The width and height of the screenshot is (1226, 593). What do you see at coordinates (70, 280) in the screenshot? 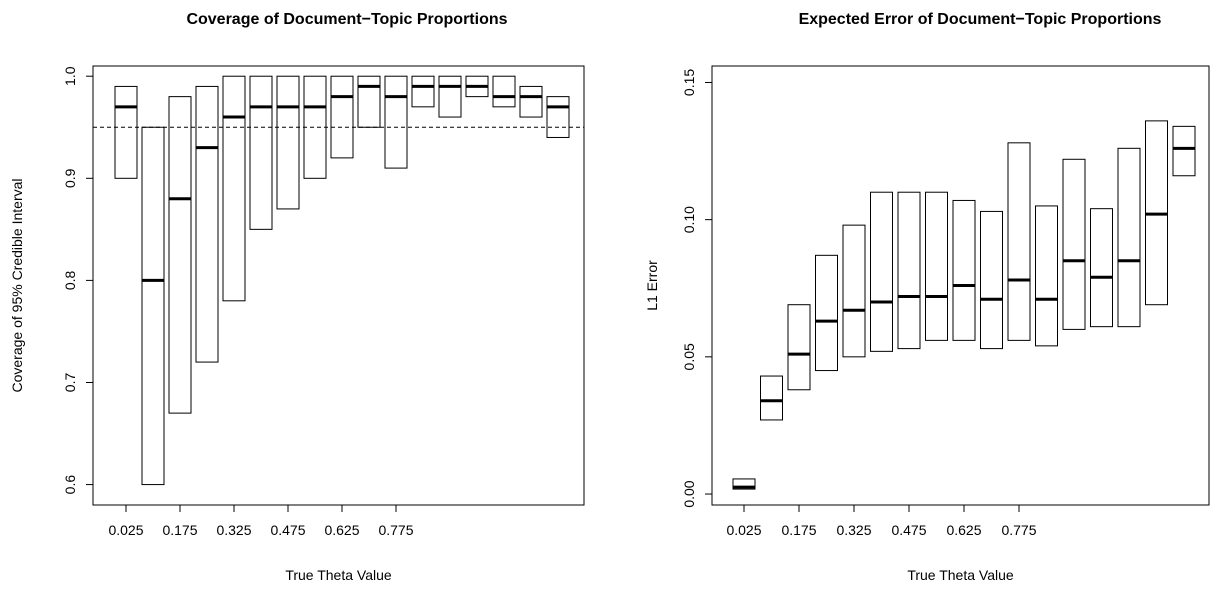
I see `y-tick-label: 0.8` at bounding box center [70, 280].